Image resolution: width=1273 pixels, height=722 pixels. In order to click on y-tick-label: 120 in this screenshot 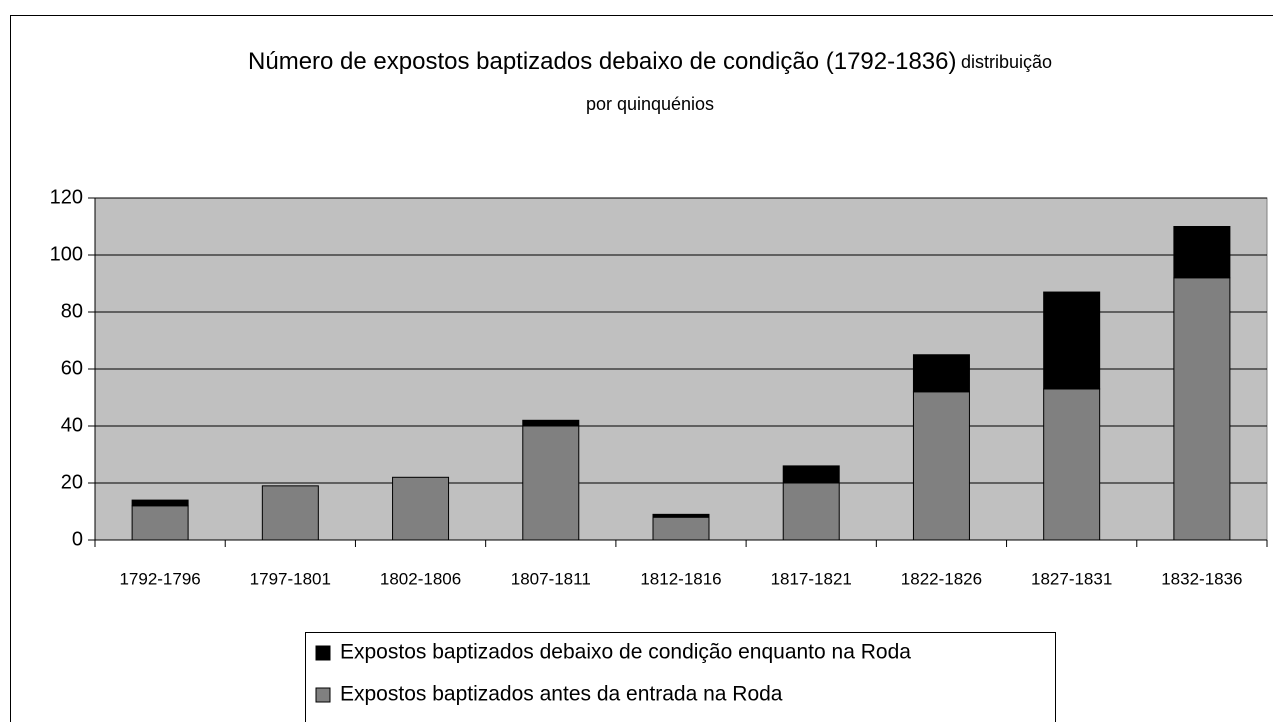, I will do `click(66, 197)`.